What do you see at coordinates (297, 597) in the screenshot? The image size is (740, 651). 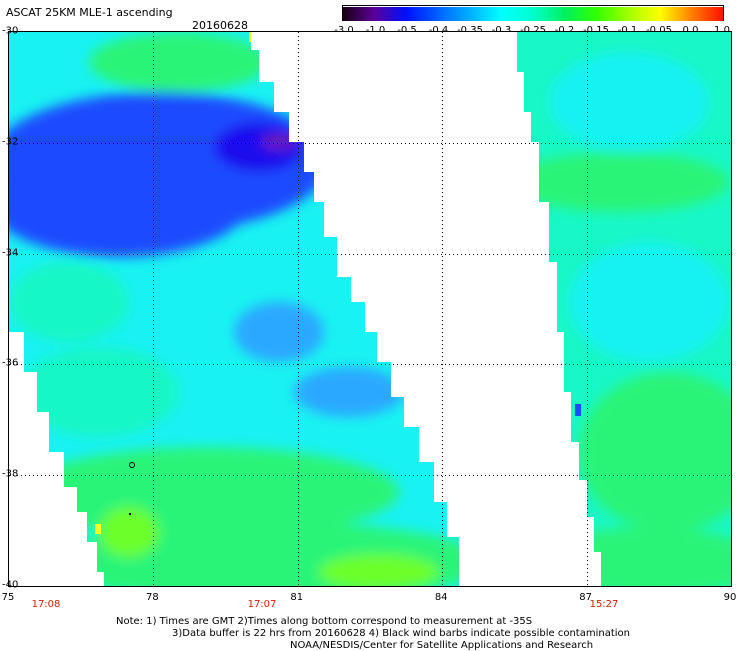 I see `longitude-label: 81` at bounding box center [297, 597].